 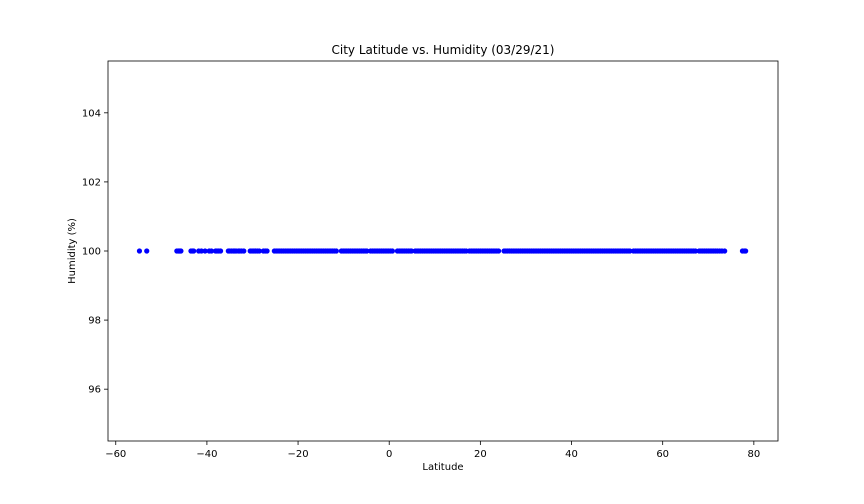 What do you see at coordinates (206, 454) in the screenshot?
I see `x-tick-label: −40` at bounding box center [206, 454].